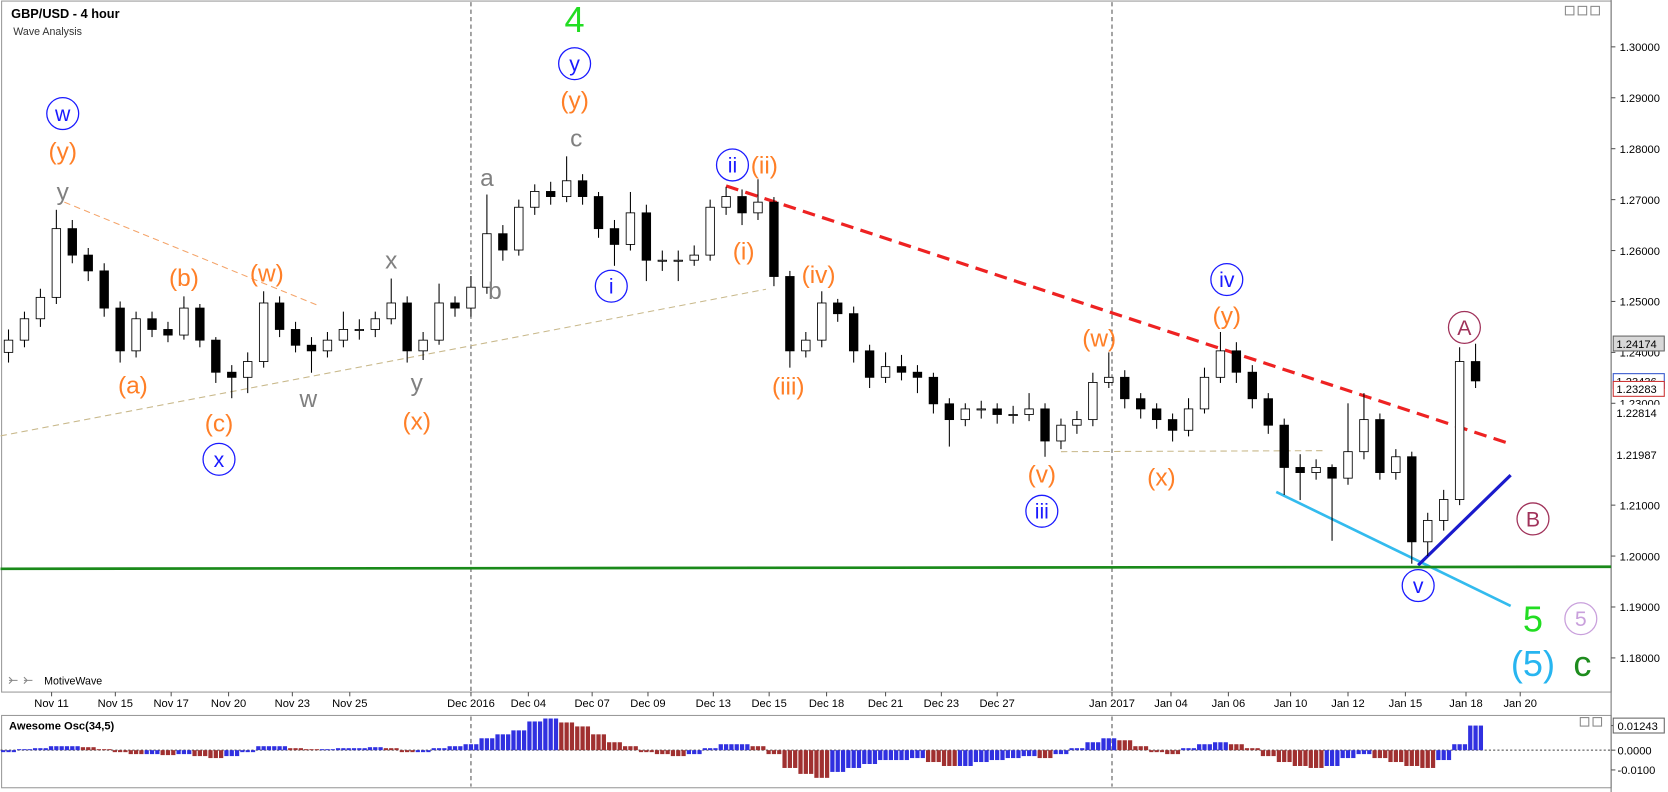 This screenshot has height=792, width=1668. What do you see at coordinates (1227, 316) in the screenshot?
I see `wave-label: (y)` at bounding box center [1227, 316].